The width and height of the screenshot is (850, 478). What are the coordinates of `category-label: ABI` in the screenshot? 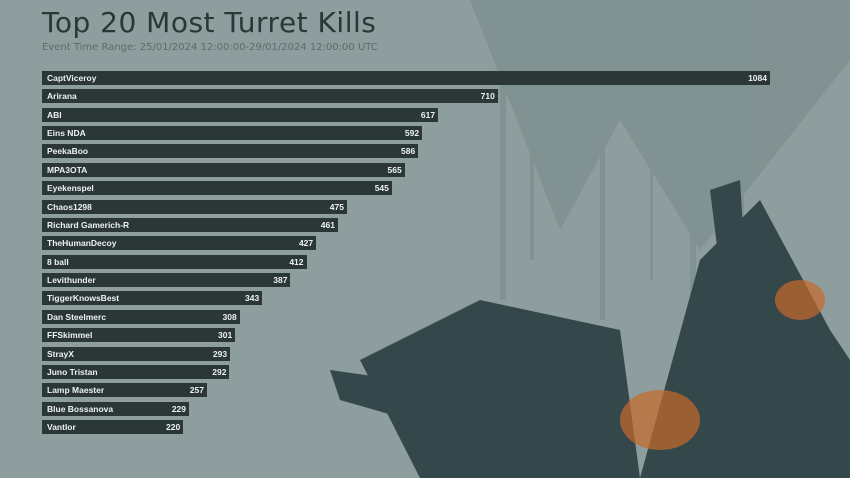 It's located at (54, 114).